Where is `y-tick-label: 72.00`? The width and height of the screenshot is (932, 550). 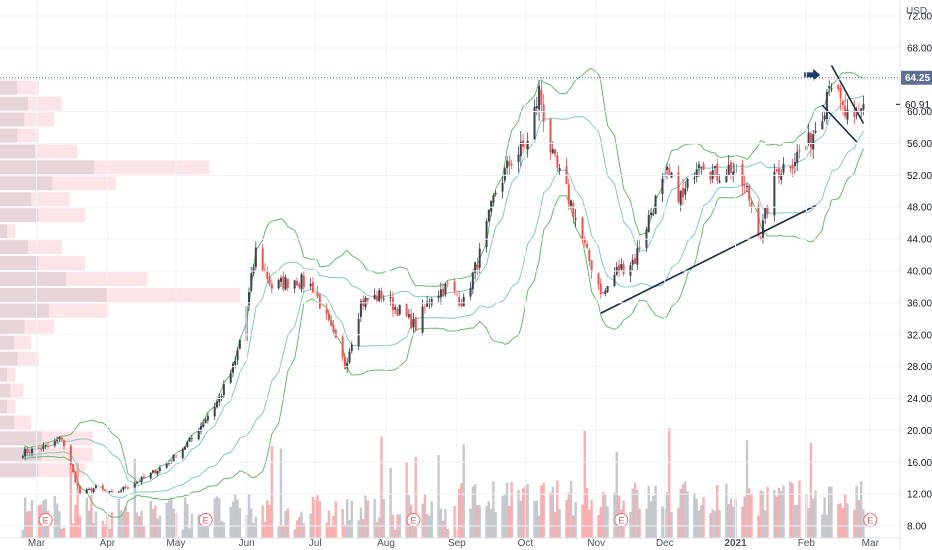 y-tick-label: 72.00 is located at coordinates (919, 16).